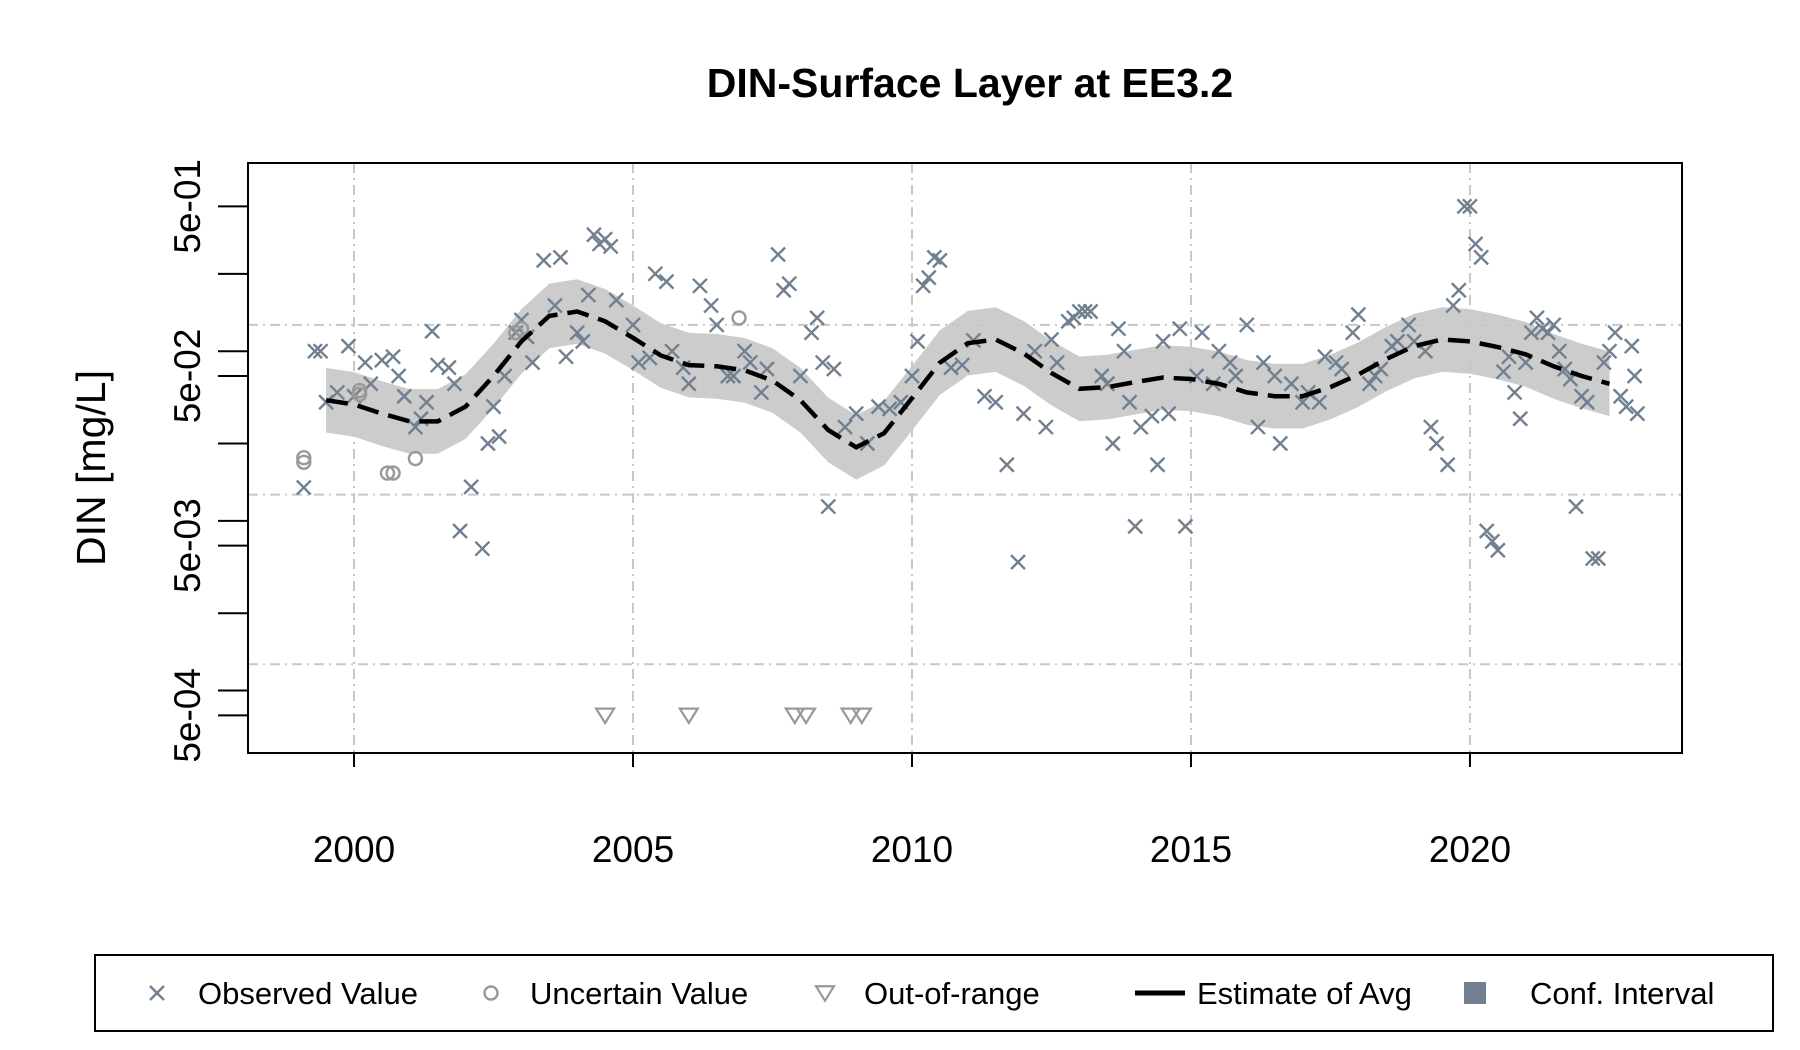 This screenshot has width=1800, height=1050. Describe the element at coordinates (970, 83) in the screenshot. I see `chart-title: DIN-Surface Layer at EE3.2` at that location.